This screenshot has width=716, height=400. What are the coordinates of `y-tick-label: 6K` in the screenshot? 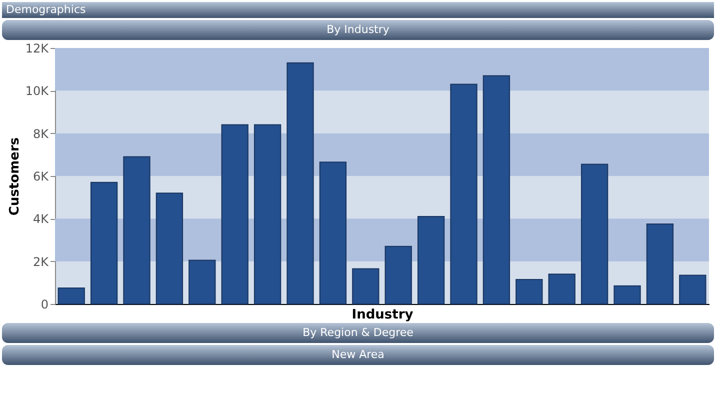 It's located at (41, 177).